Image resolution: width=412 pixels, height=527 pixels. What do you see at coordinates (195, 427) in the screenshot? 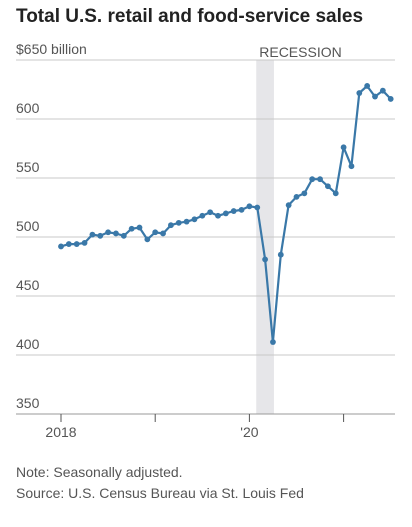
I see `x-axis: 2018 '20` at bounding box center [195, 427].